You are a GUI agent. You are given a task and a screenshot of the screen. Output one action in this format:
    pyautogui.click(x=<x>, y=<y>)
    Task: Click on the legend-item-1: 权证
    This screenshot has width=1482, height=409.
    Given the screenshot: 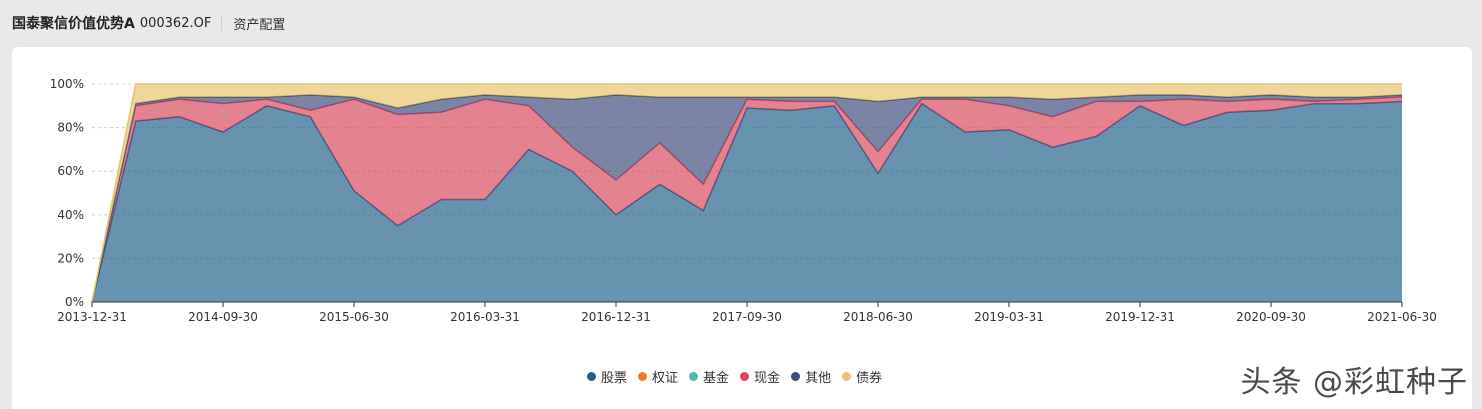 What is the action you would take?
    pyautogui.click(x=658, y=376)
    